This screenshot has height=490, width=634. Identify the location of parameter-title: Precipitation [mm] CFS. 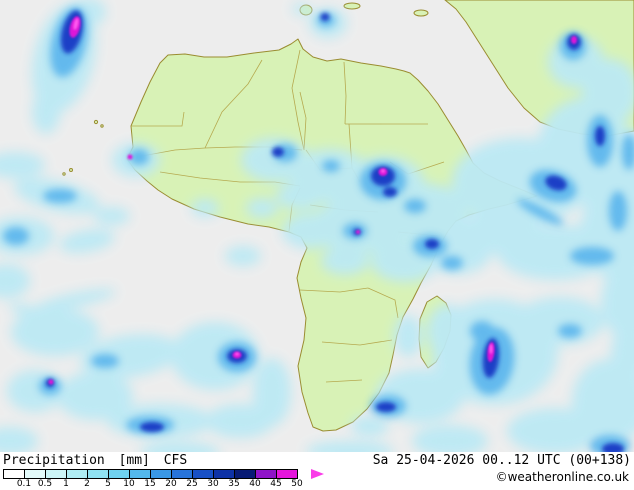
(98, 460).